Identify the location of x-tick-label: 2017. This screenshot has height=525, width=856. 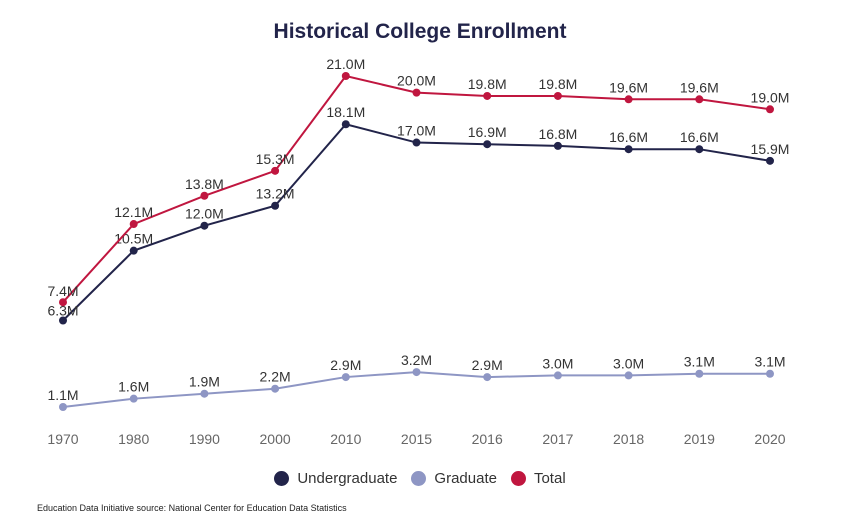
(557, 439).